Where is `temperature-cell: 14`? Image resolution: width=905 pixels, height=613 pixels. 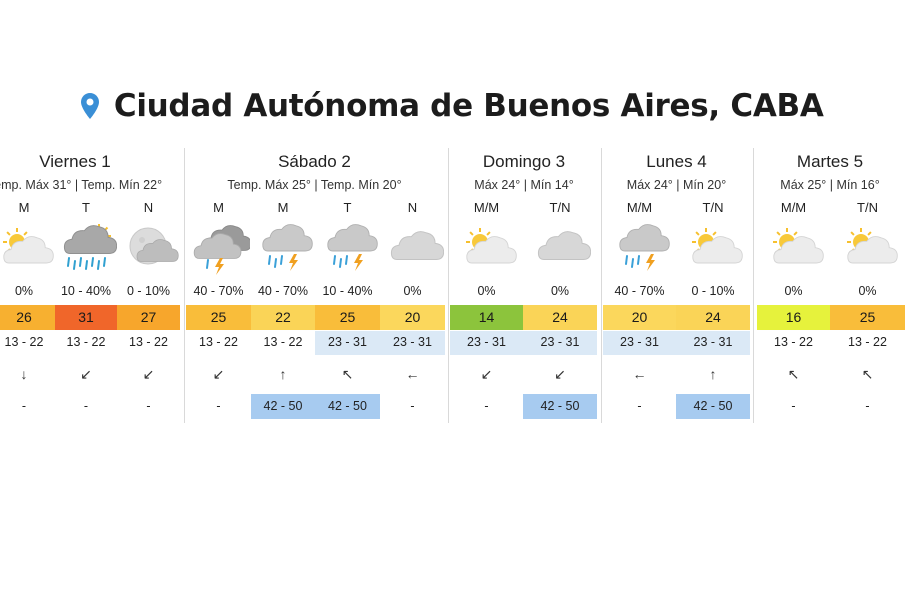
temperature-cell: 14 is located at coordinates (486, 317).